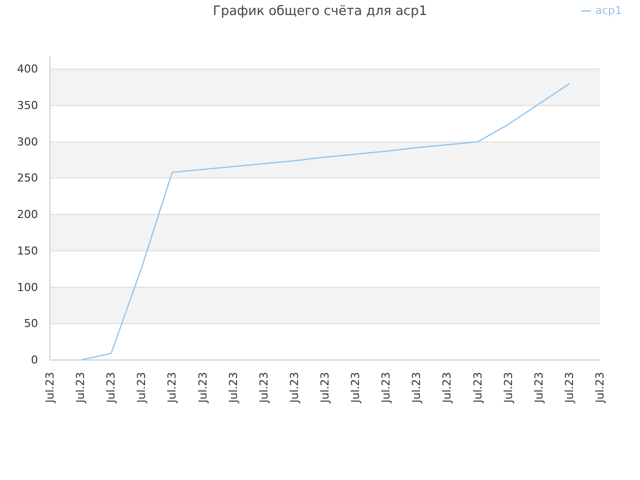 The image size is (640, 480). Describe the element at coordinates (34, 360) in the screenshot. I see `y-tick-label: 0` at that location.